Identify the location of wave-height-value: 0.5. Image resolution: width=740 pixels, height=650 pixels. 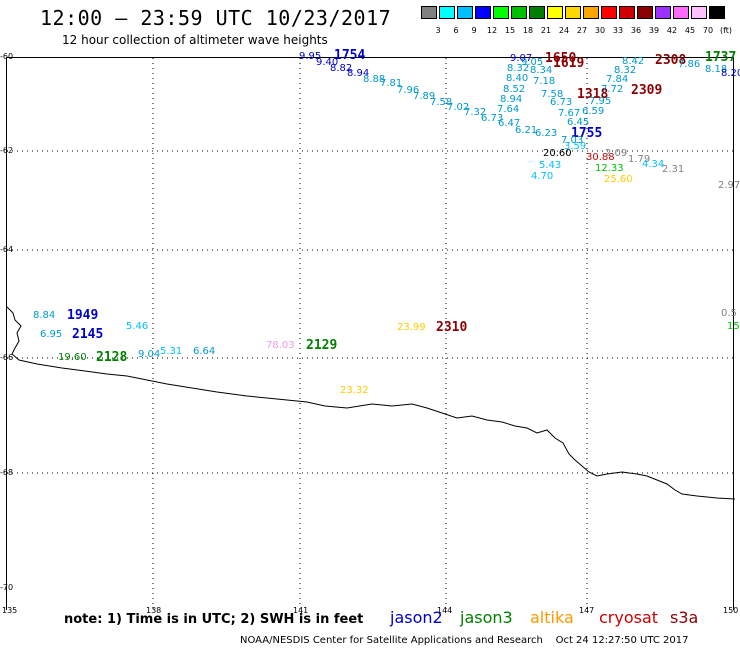
(729, 313).